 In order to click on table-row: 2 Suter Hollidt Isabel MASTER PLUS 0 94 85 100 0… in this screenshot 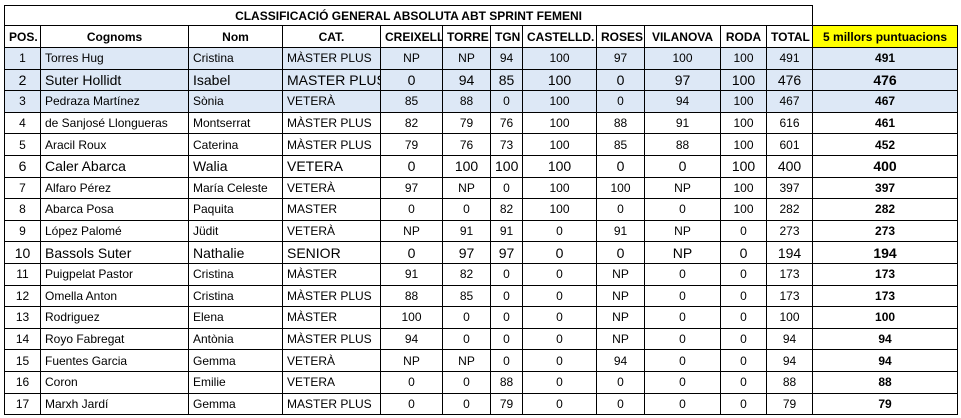, I will do `click(481, 80)`.